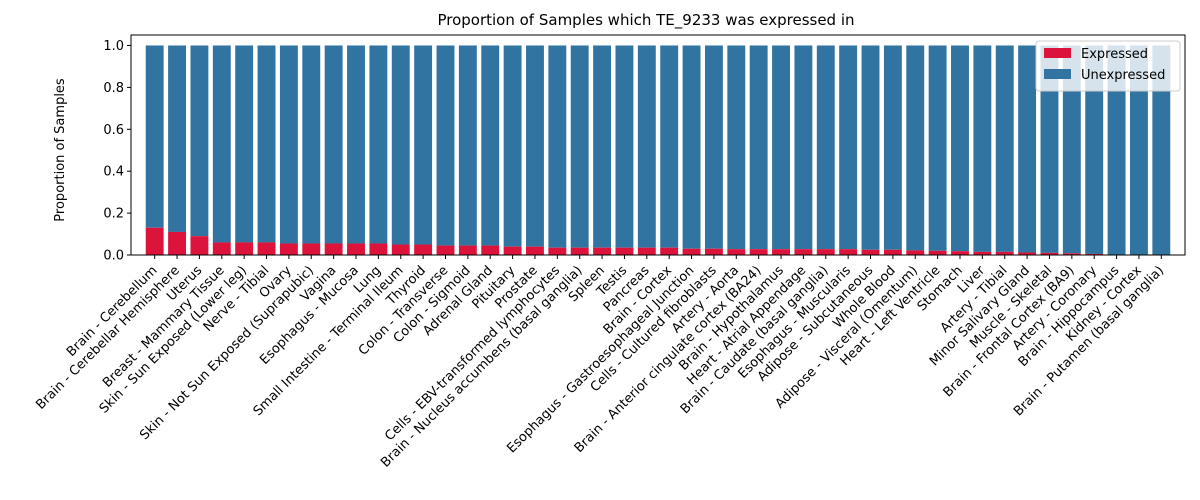 This screenshot has width=1200, height=500. Describe the element at coordinates (113, 256) in the screenshot. I see `y-tick-label: 0.0` at that location.